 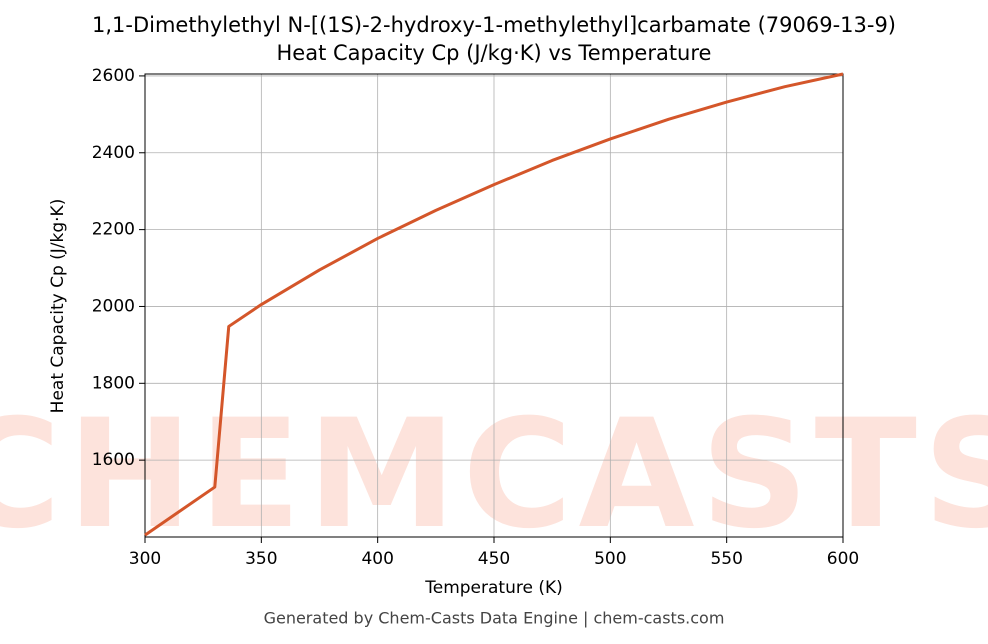 I want to click on x-tick-label: 300, so click(x=145, y=559).